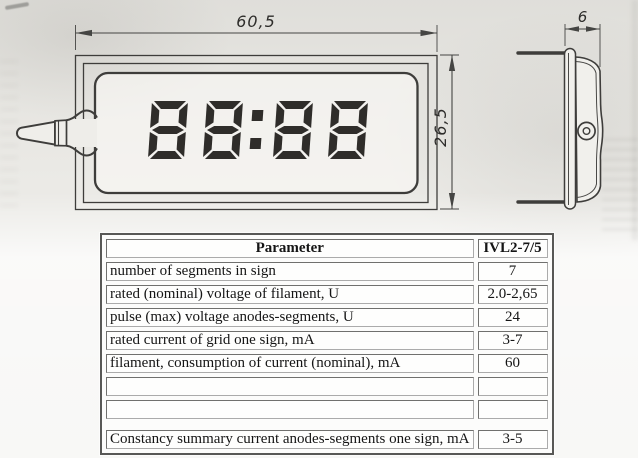  What do you see at coordinates (82, 115) in the screenshot?
I see `exhaust-tip-flare-top` at bounding box center [82, 115].